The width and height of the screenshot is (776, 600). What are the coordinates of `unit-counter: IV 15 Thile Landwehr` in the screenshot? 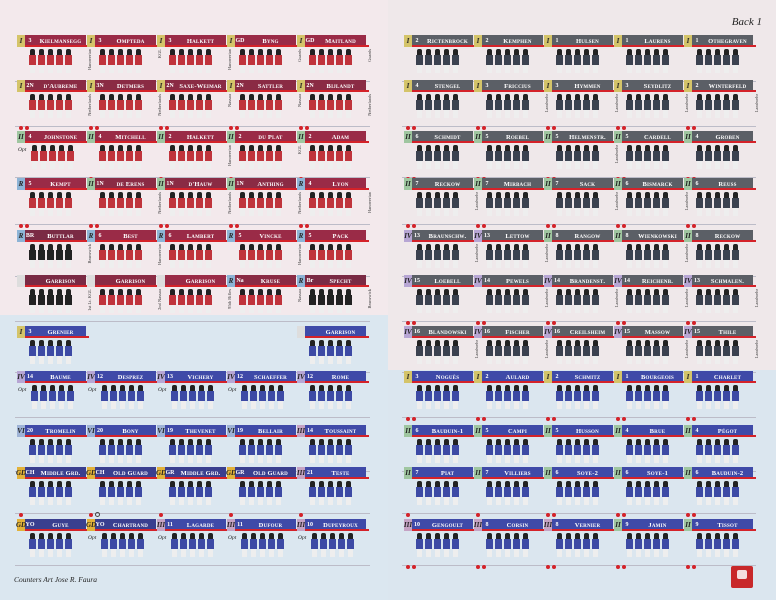 It's located at (721, 351).